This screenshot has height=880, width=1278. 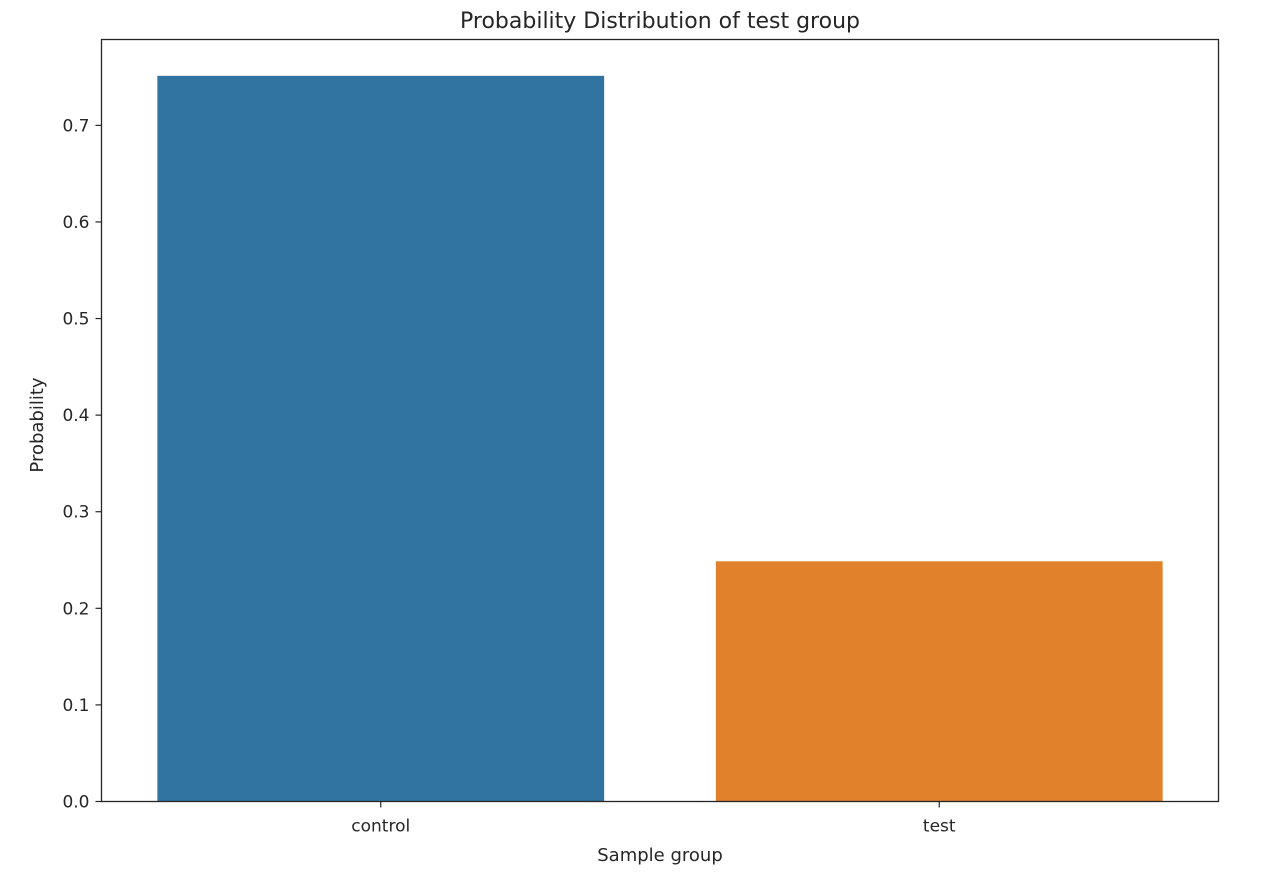 I want to click on x-axis-ticks: control test, so click(x=653, y=819).